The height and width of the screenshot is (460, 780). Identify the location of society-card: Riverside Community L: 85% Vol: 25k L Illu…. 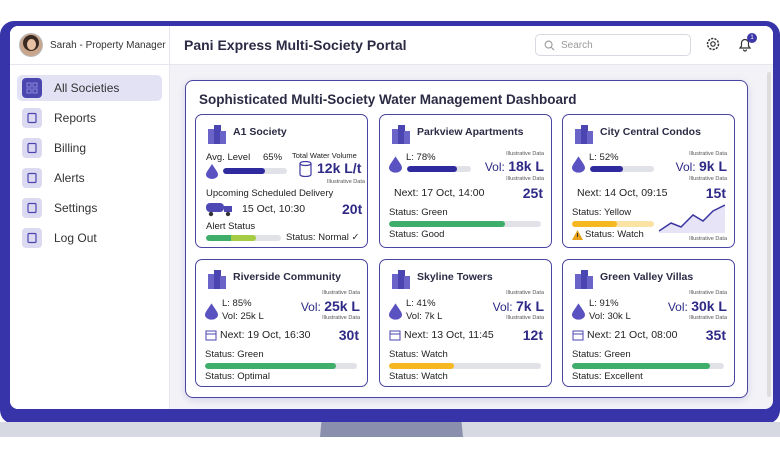
(281, 323).